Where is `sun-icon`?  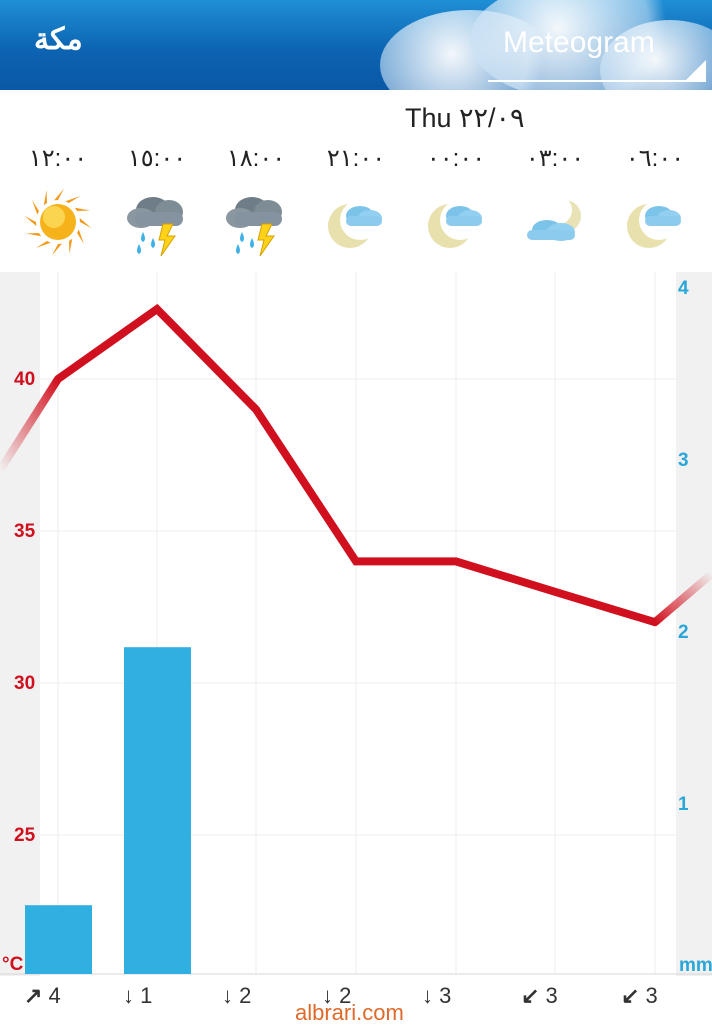
sun-icon is located at coordinates (58, 222).